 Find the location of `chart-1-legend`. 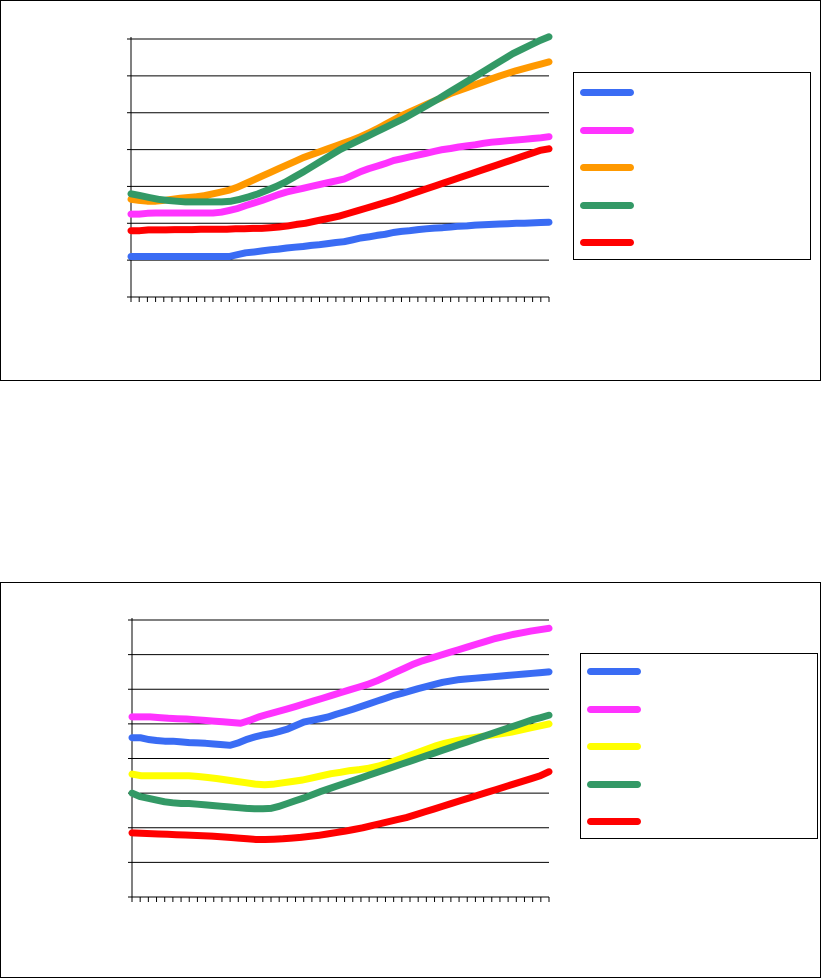

chart-1-legend is located at coordinates (692, 166).